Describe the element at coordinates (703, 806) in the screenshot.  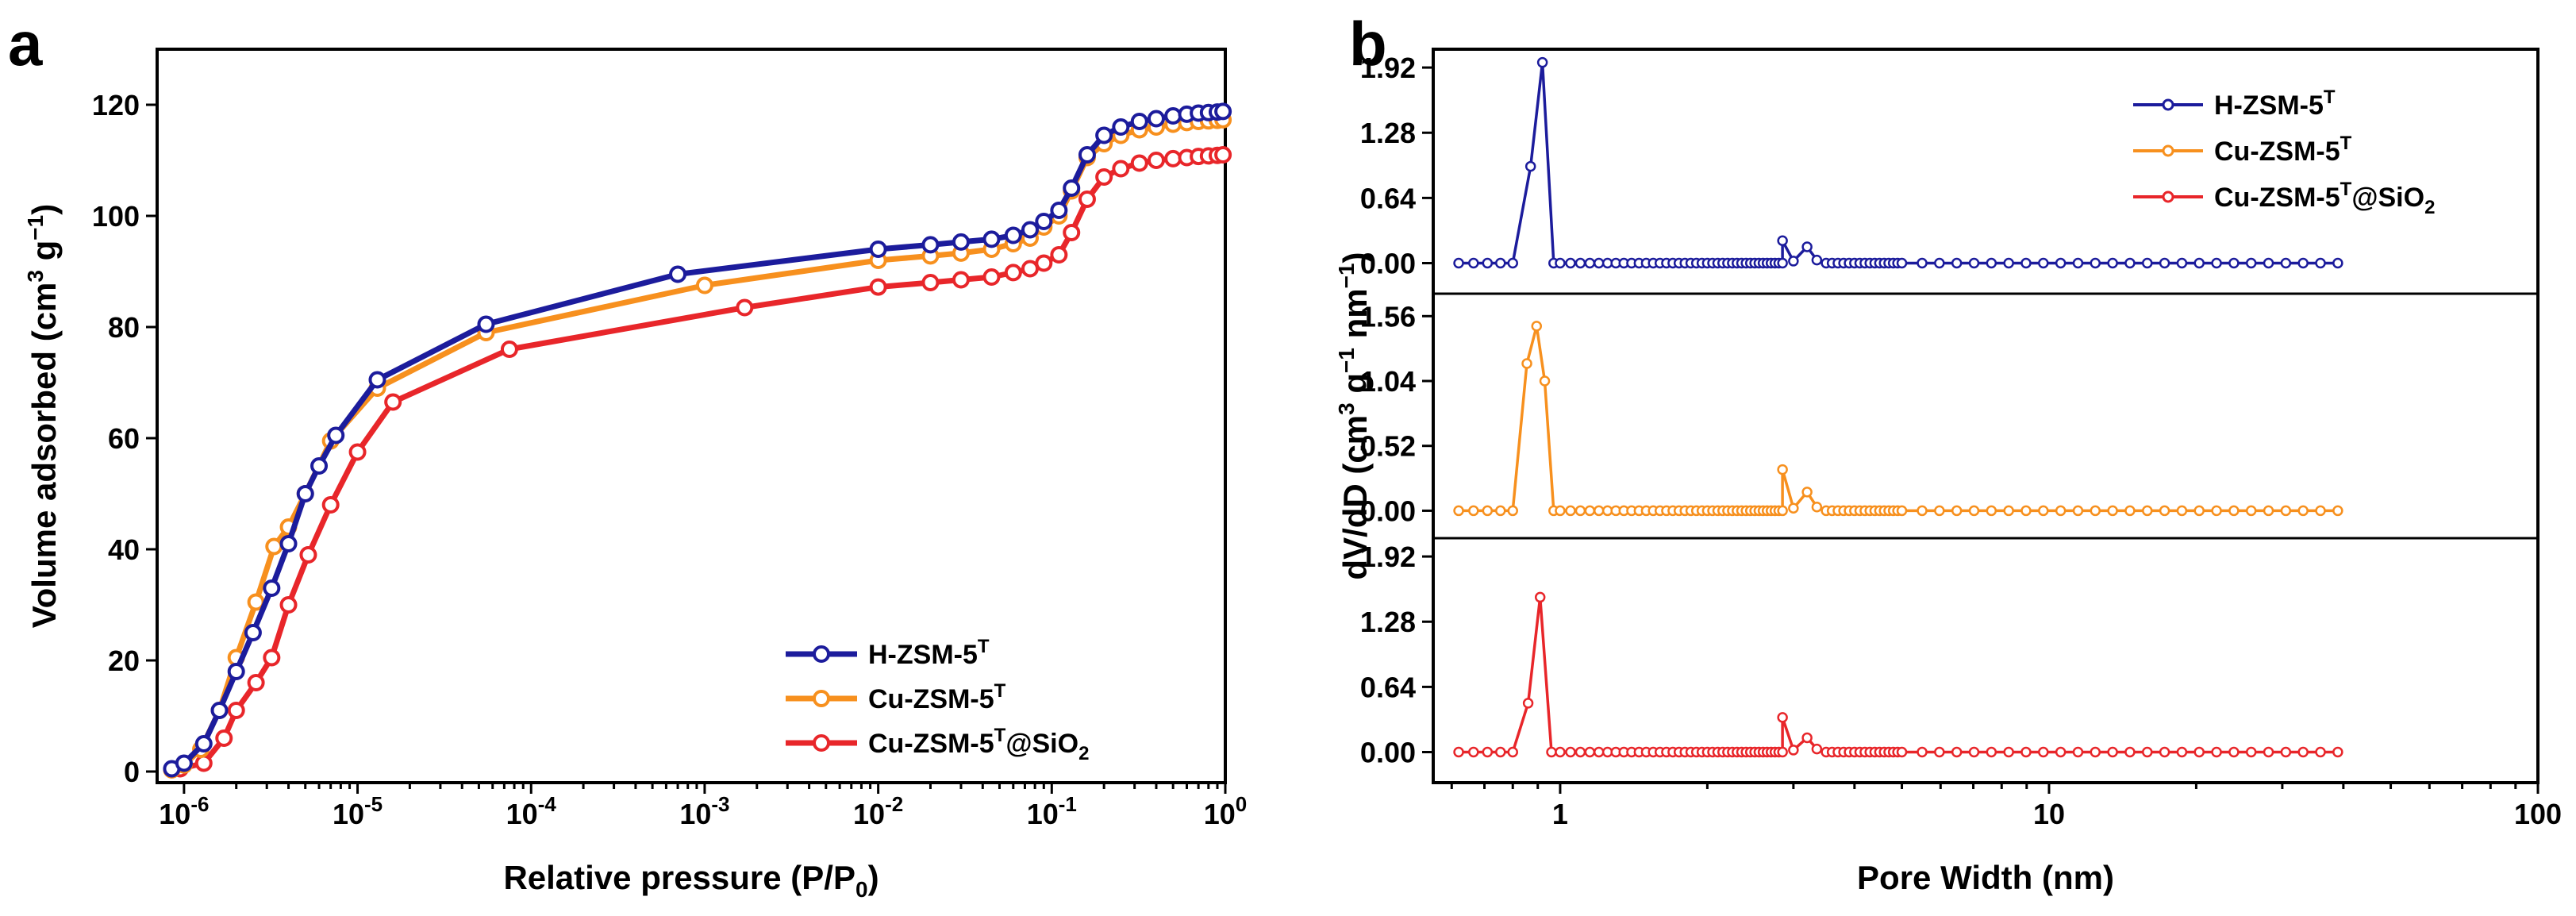
I see `panel-a-x-ticks: 10⁻⁶ 10⁻⁵ 10⁻⁴ 10⁻³ 10⁻² 10⁻¹ 10⁰` at that location.